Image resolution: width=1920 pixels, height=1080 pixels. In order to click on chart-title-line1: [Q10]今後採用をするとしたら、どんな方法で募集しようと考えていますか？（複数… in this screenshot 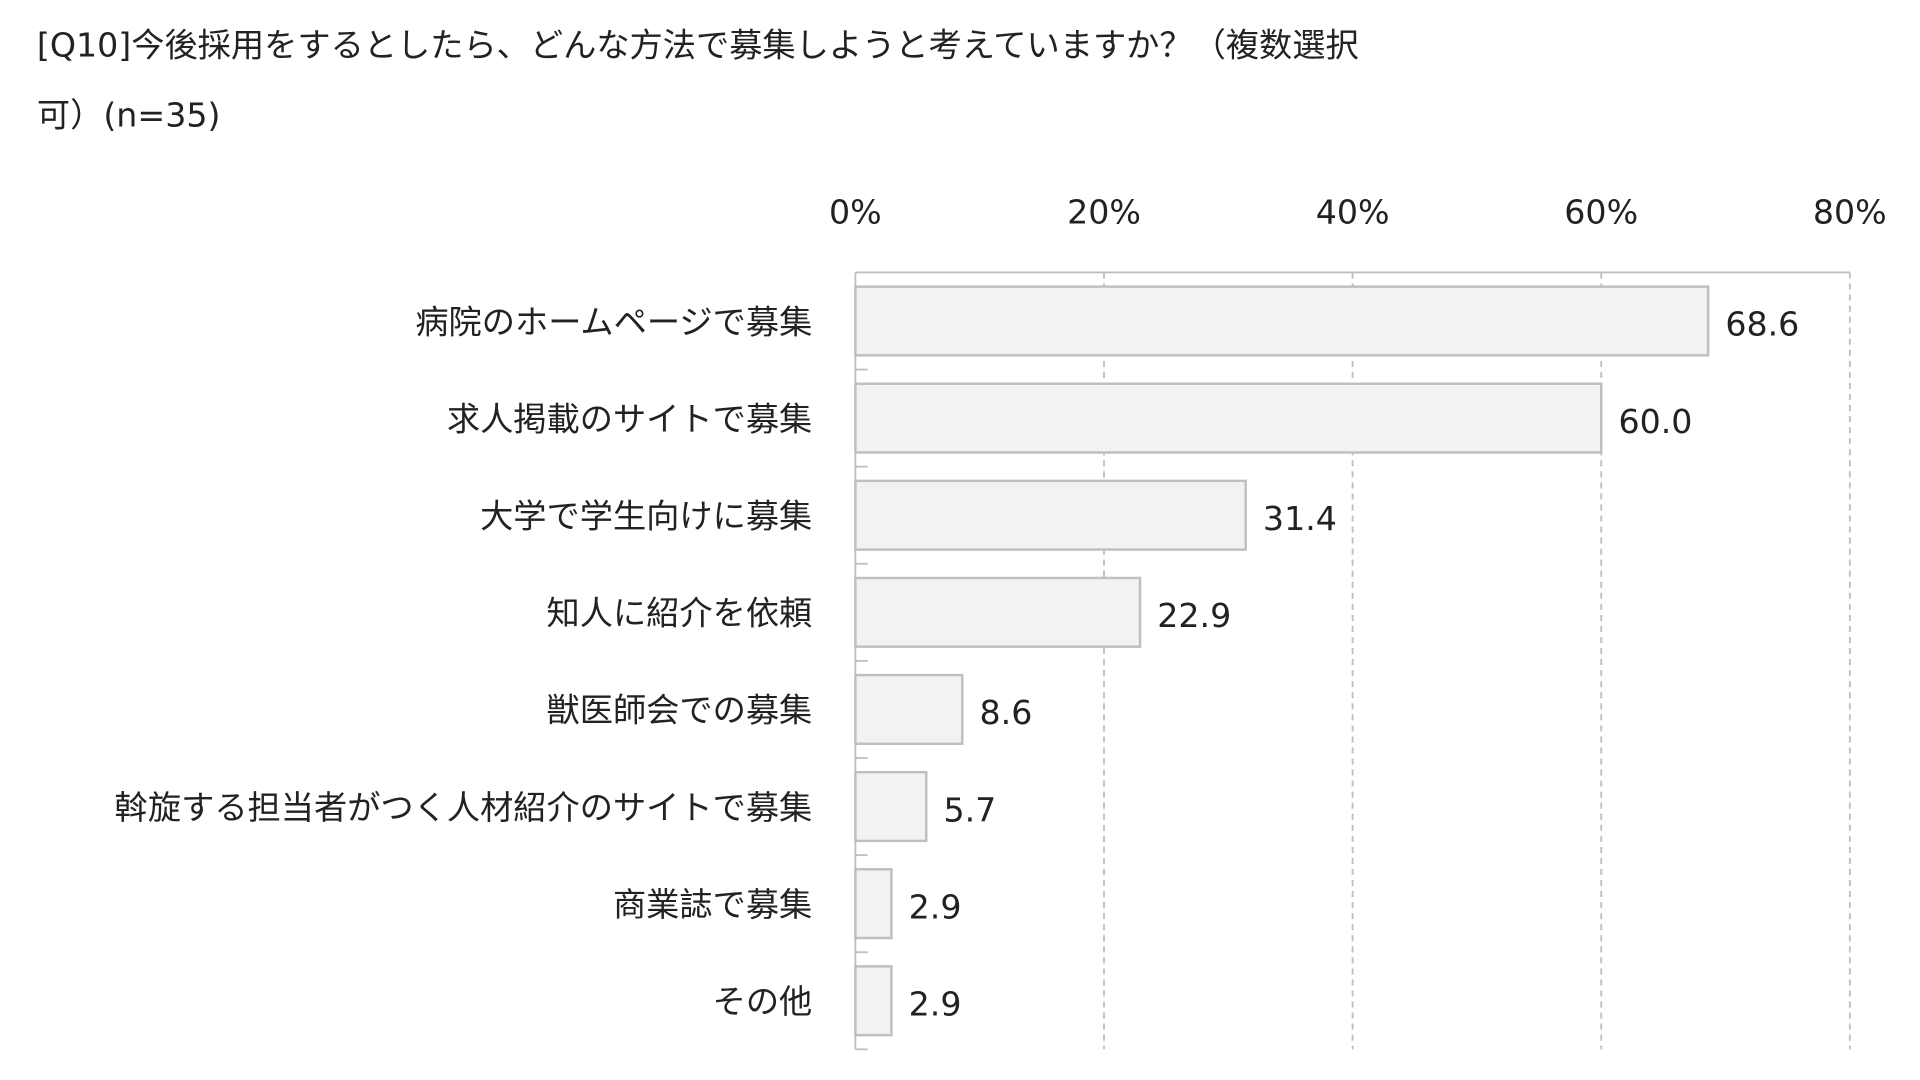, I will do `click(698, 44)`.